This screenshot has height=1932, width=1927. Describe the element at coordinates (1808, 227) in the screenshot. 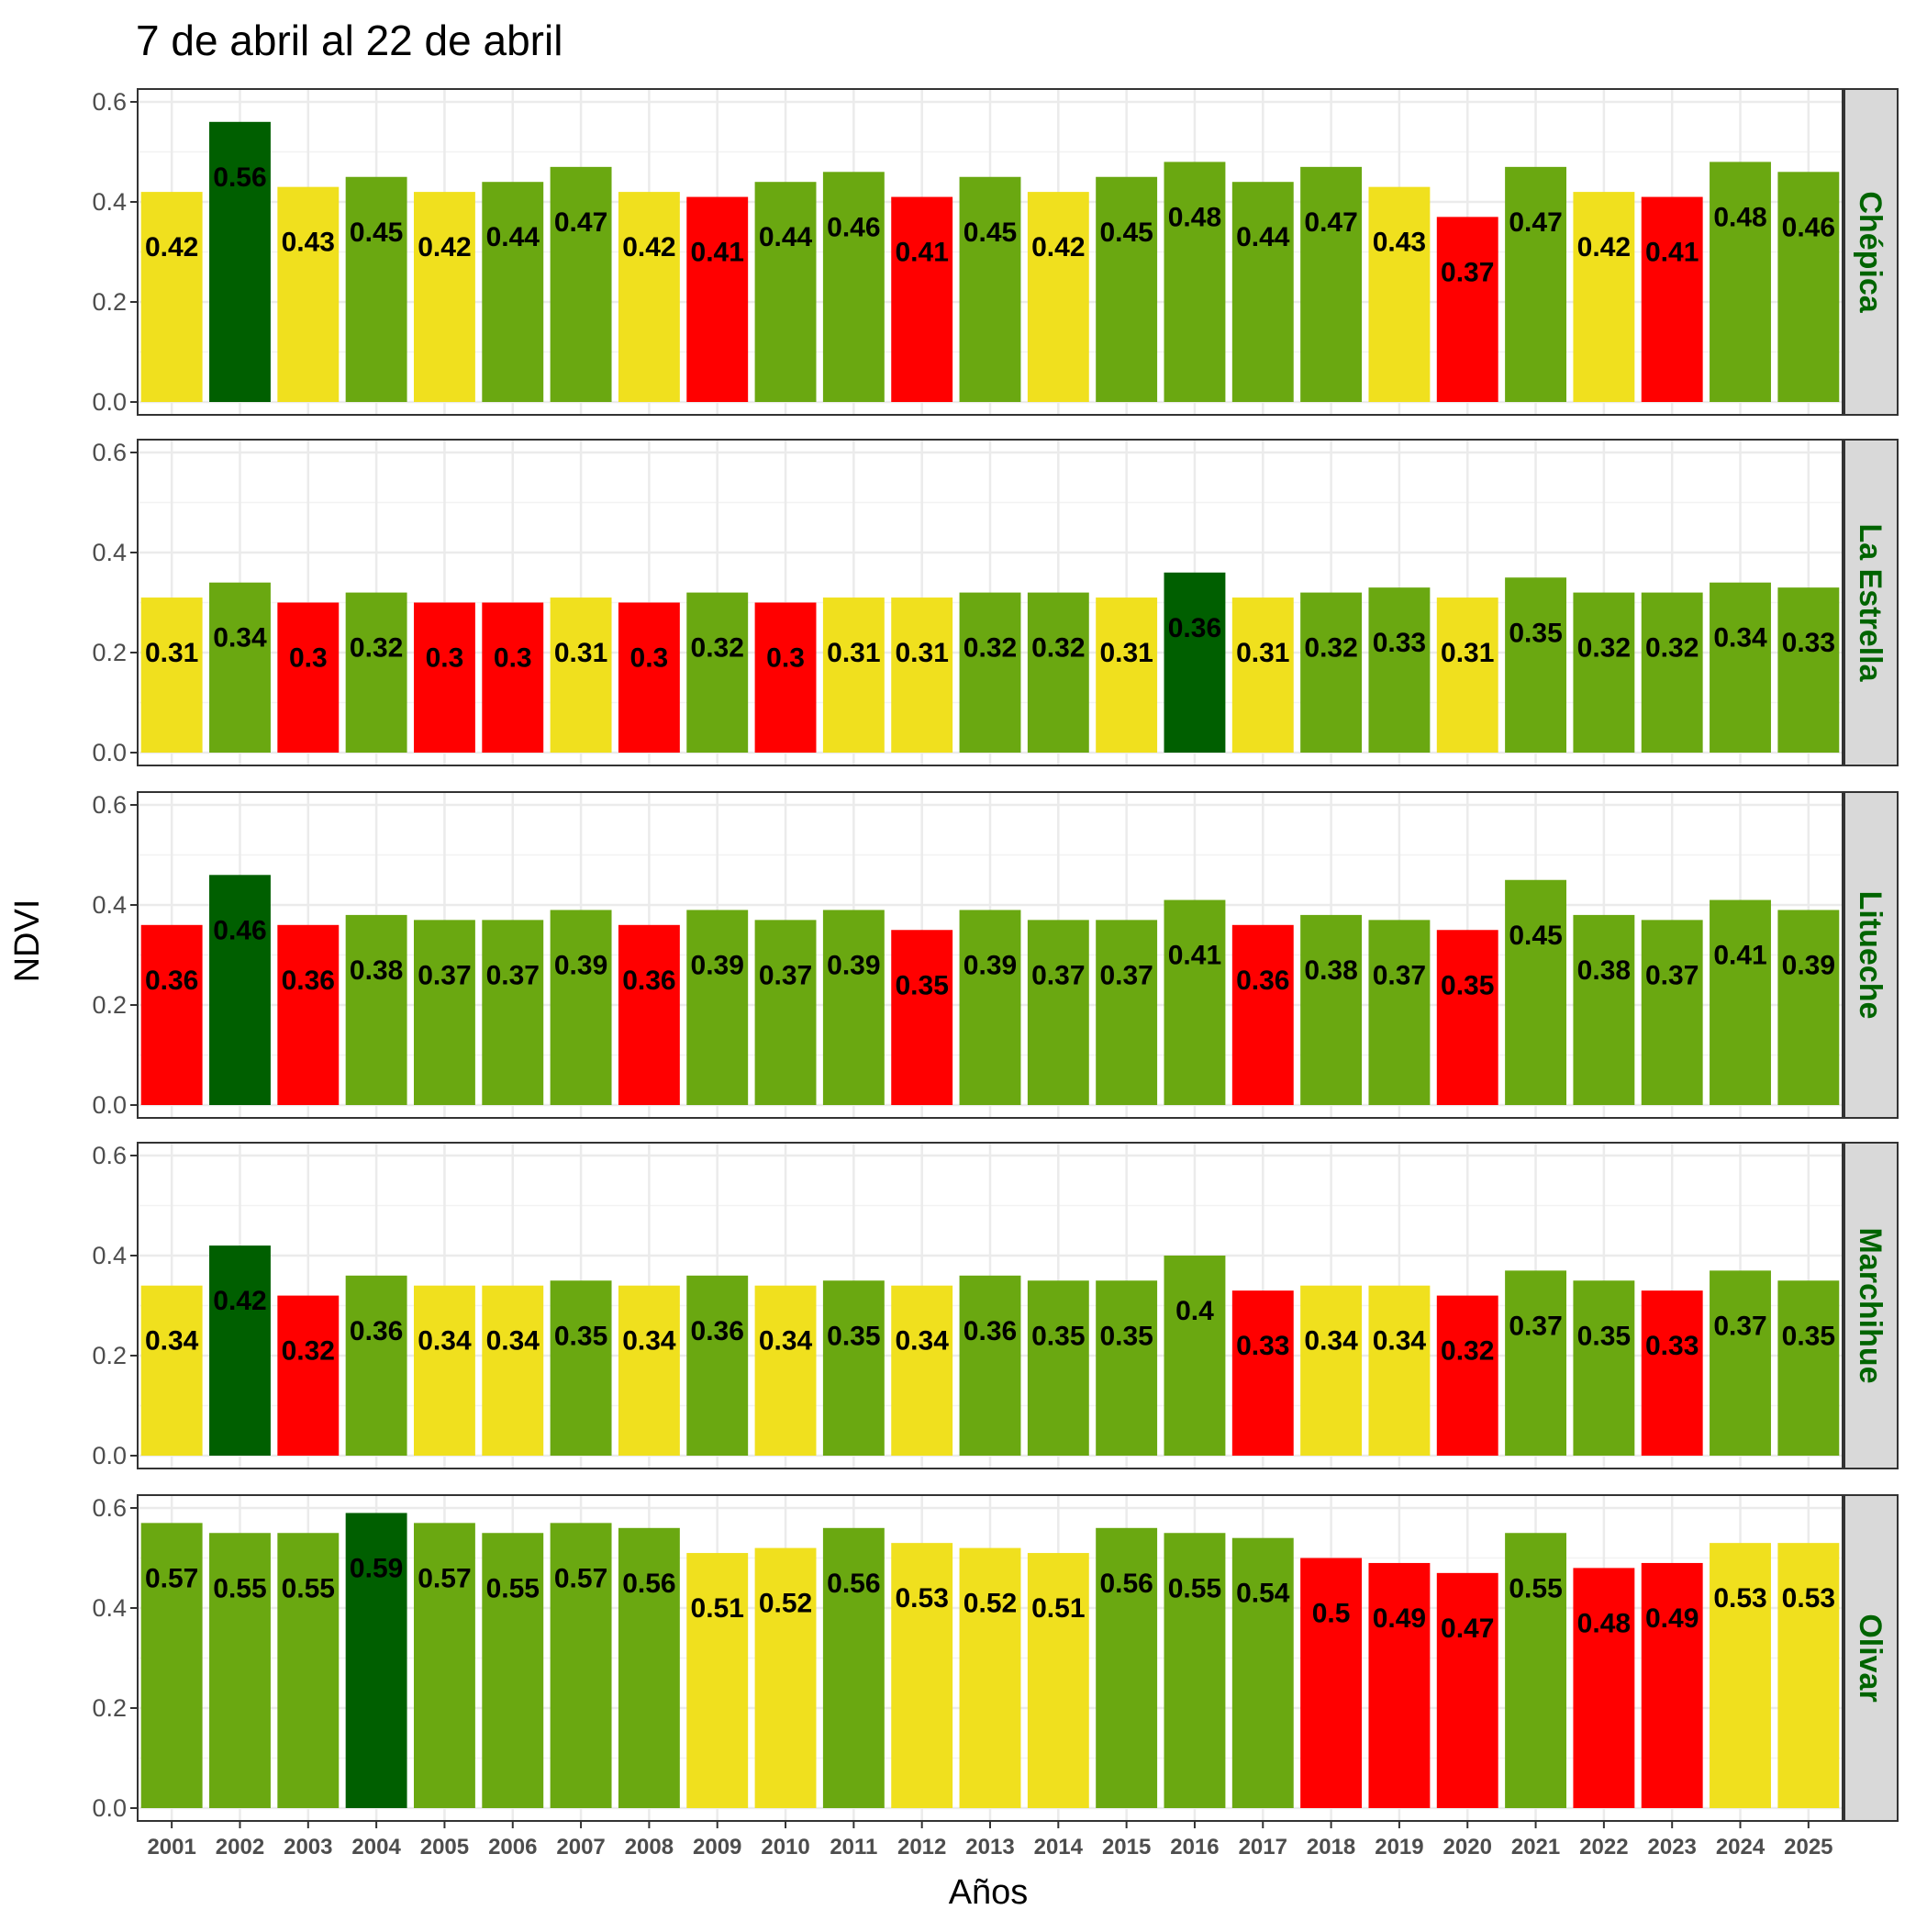

I see `data-label: 0.46` at that location.